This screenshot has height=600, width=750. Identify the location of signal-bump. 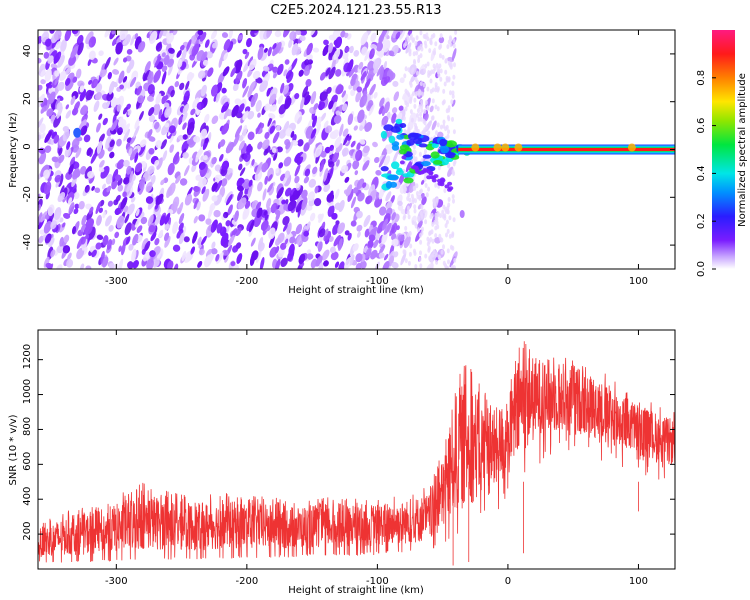
(505, 147).